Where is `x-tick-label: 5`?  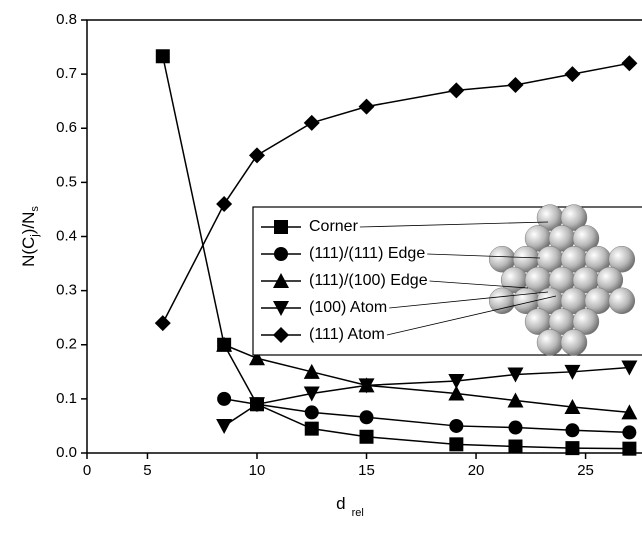
x-tick-label: 5 is located at coordinates (147, 470).